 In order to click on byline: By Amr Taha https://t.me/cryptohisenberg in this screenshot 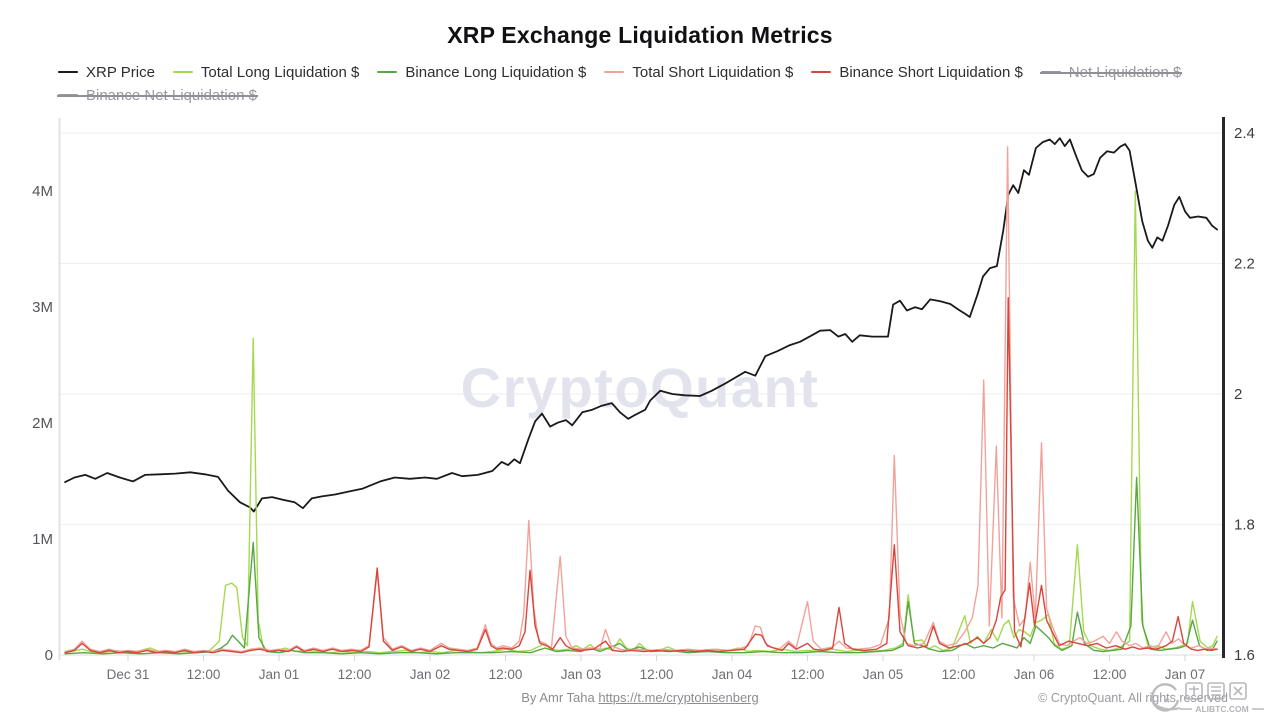, I will do `click(640, 697)`.